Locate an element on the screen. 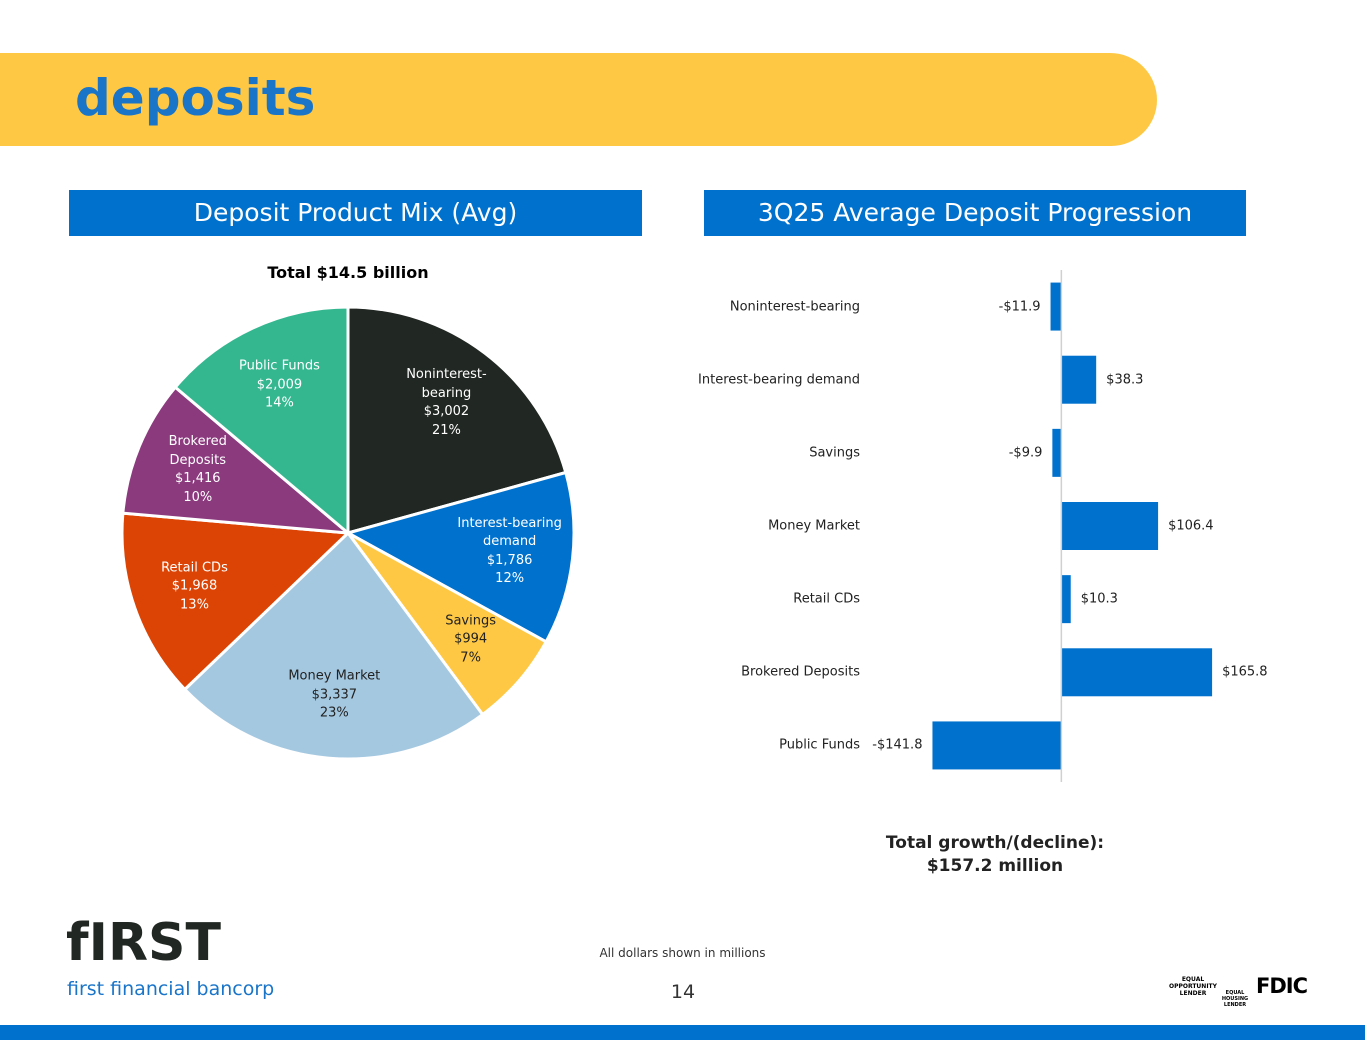  footnote: All dollars shown in millions is located at coordinates (682, 953).